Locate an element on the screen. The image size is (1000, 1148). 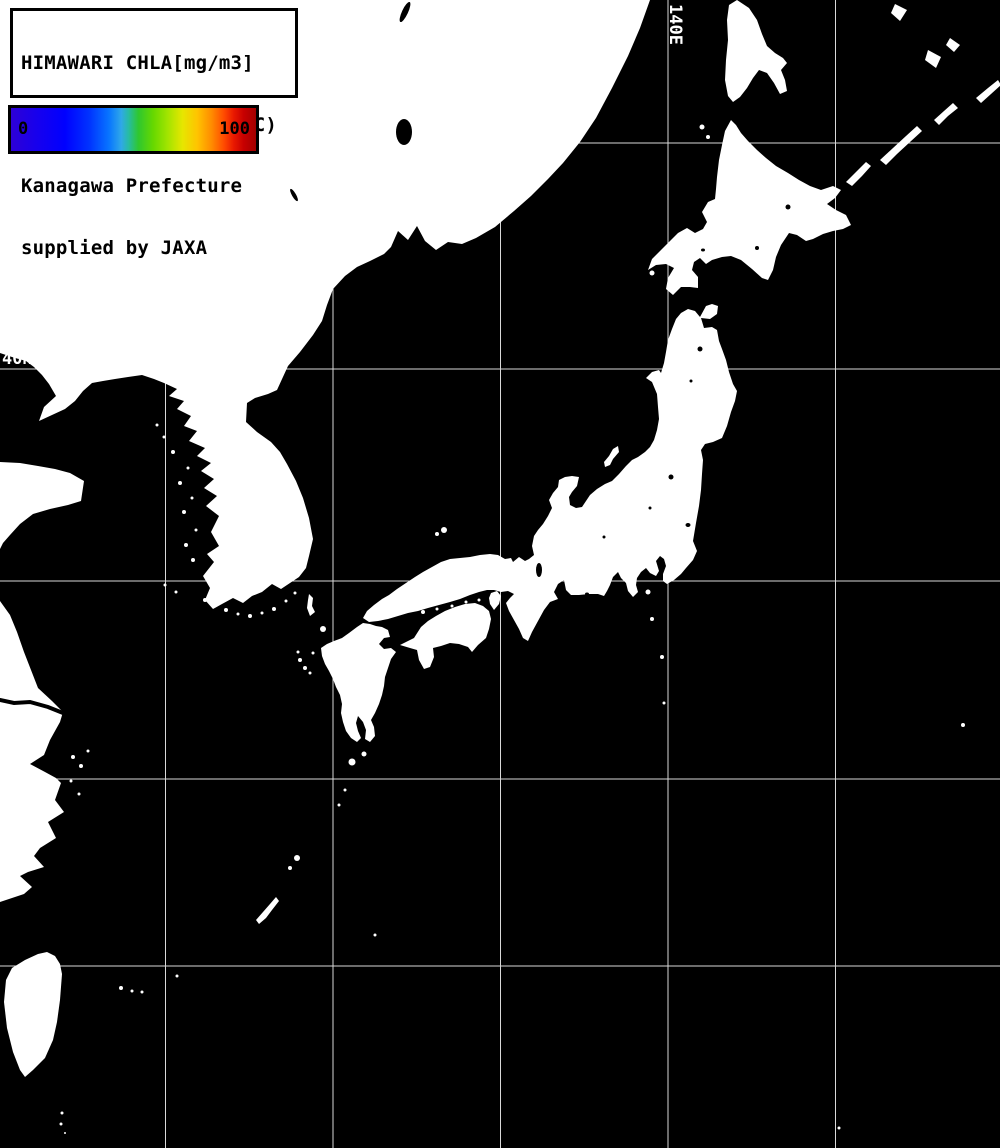
land-kuril-corner is located at coordinates (988, 91).